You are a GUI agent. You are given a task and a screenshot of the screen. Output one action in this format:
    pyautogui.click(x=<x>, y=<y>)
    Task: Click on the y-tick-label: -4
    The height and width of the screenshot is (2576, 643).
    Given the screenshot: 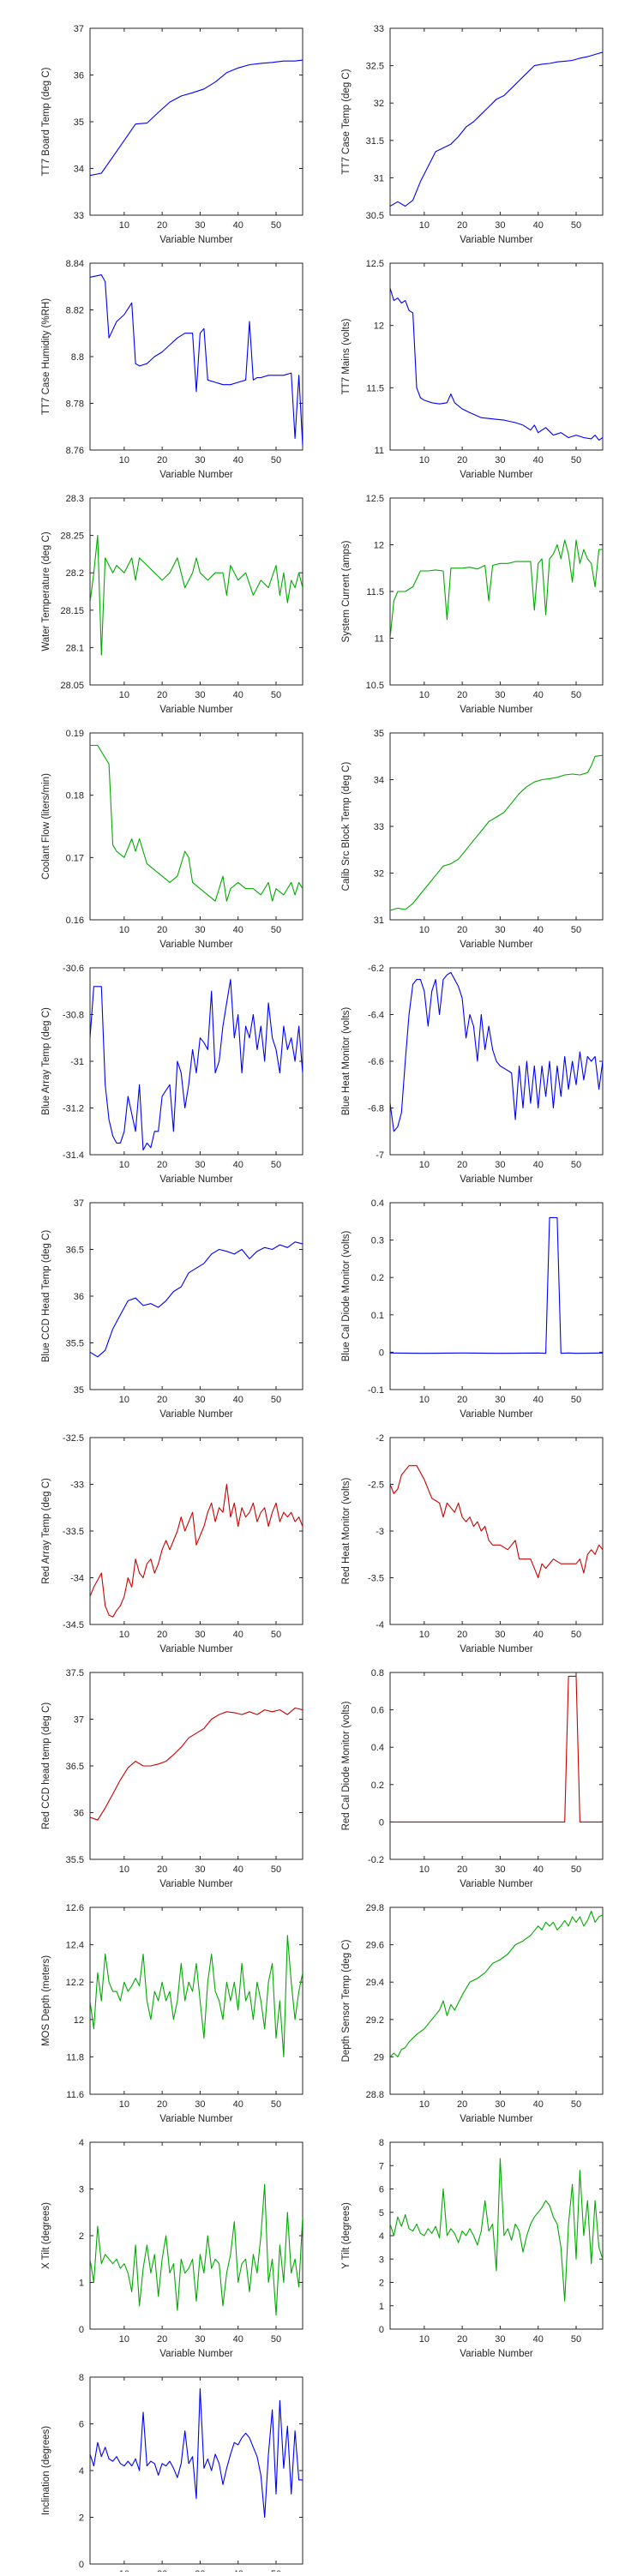 What is the action you would take?
    pyautogui.click(x=380, y=1625)
    